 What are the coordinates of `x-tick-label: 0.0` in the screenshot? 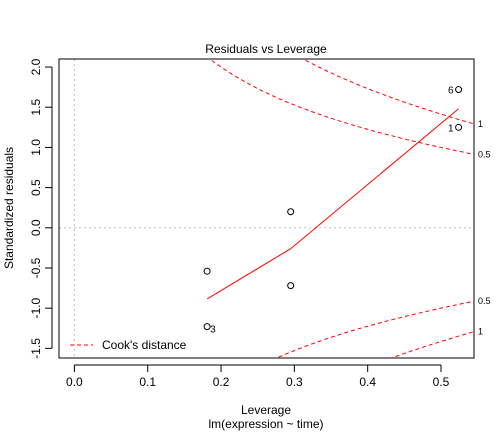 It's located at (74, 382).